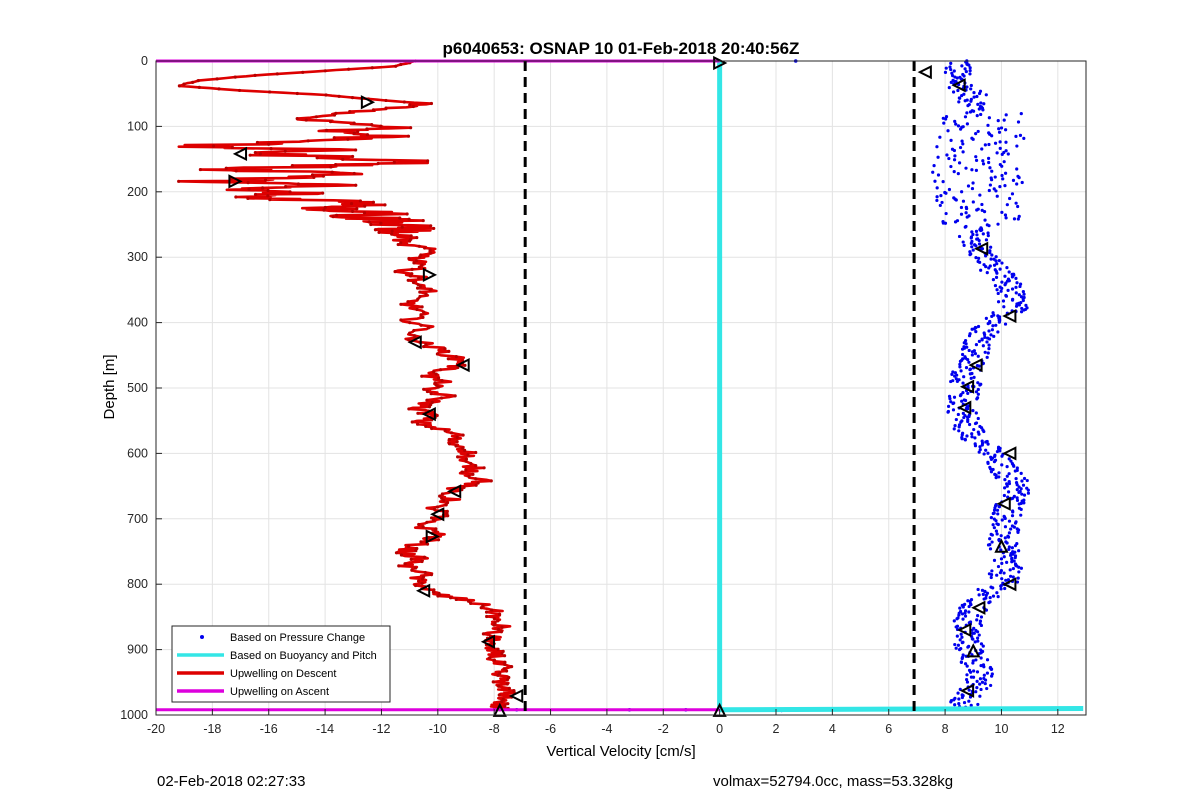 This screenshot has height=804, width=1200. What do you see at coordinates (109, 386) in the screenshot?
I see `y-axis-label: Depth [m]` at bounding box center [109, 386].